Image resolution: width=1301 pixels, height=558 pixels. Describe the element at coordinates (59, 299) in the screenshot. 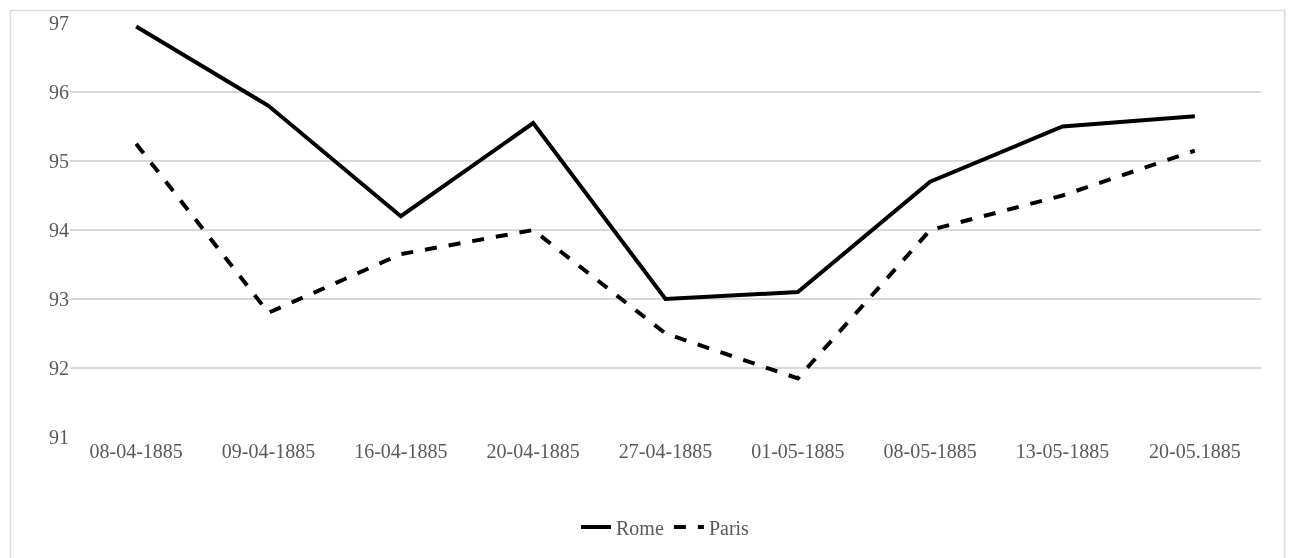

I see `y-tick-label: 93` at that location.